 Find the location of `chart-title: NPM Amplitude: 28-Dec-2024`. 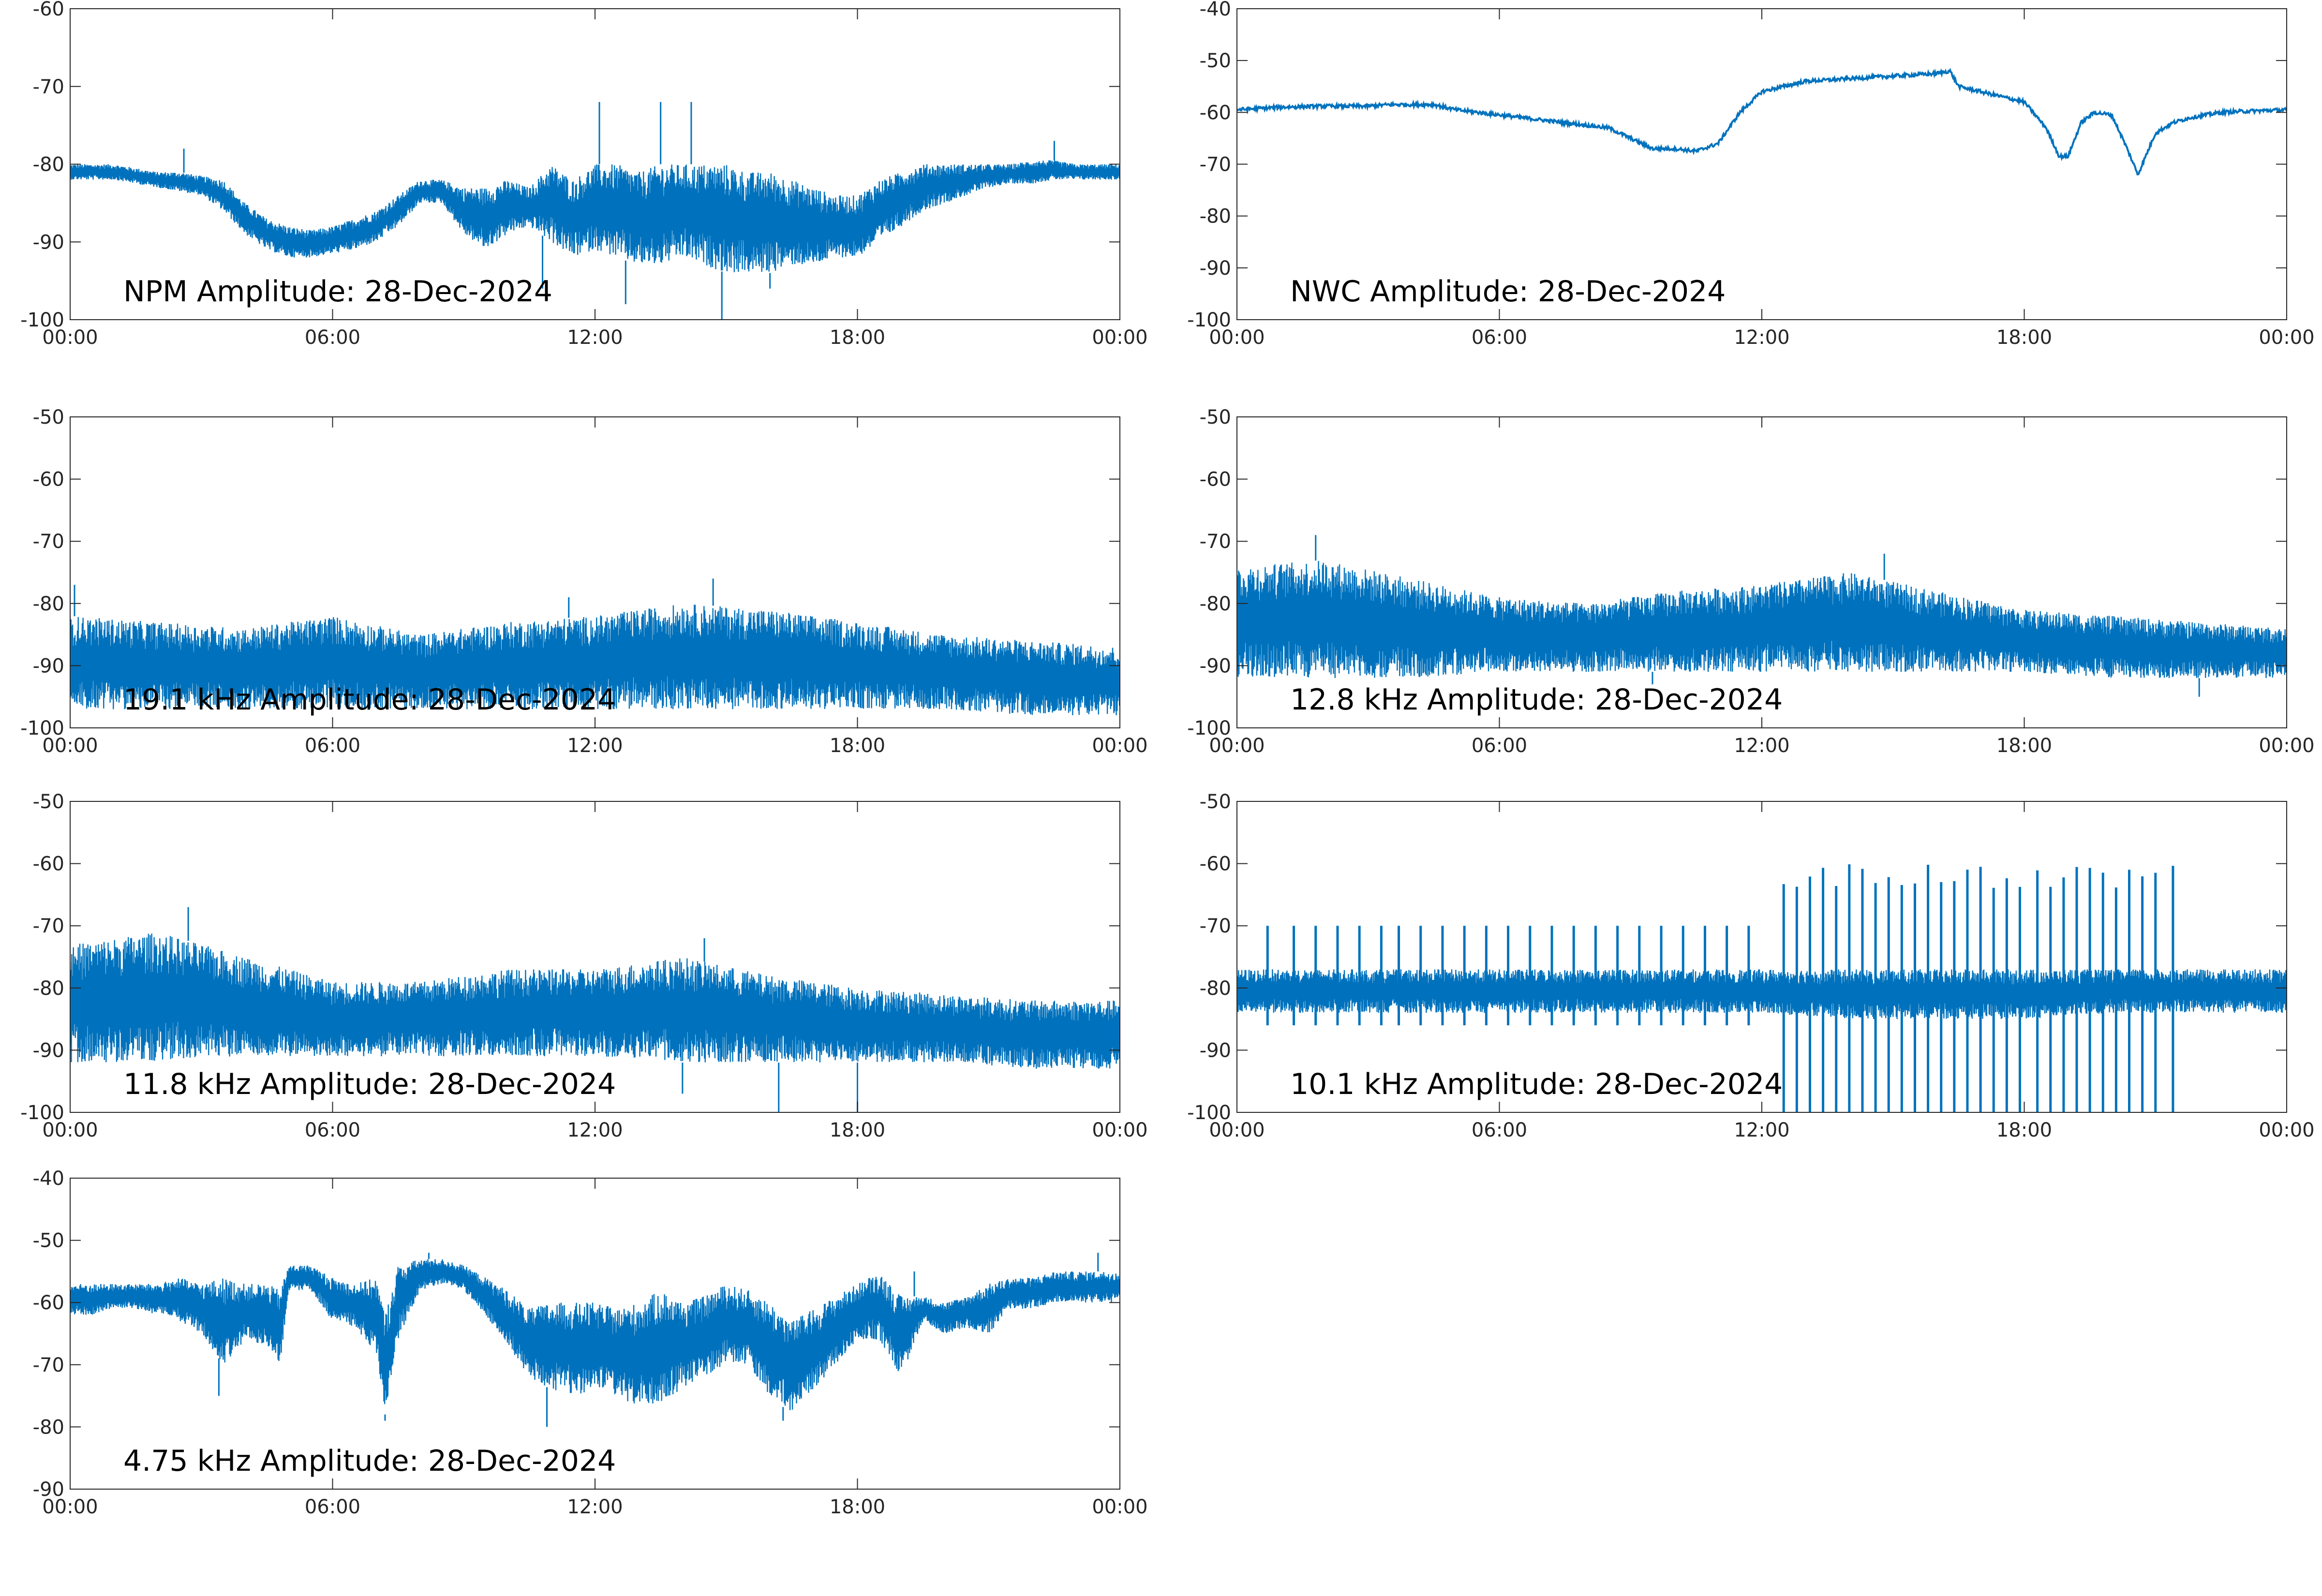

chart-title: NPM Amplitude: 28-Dec-2024 is located at coordinates (337, 292).